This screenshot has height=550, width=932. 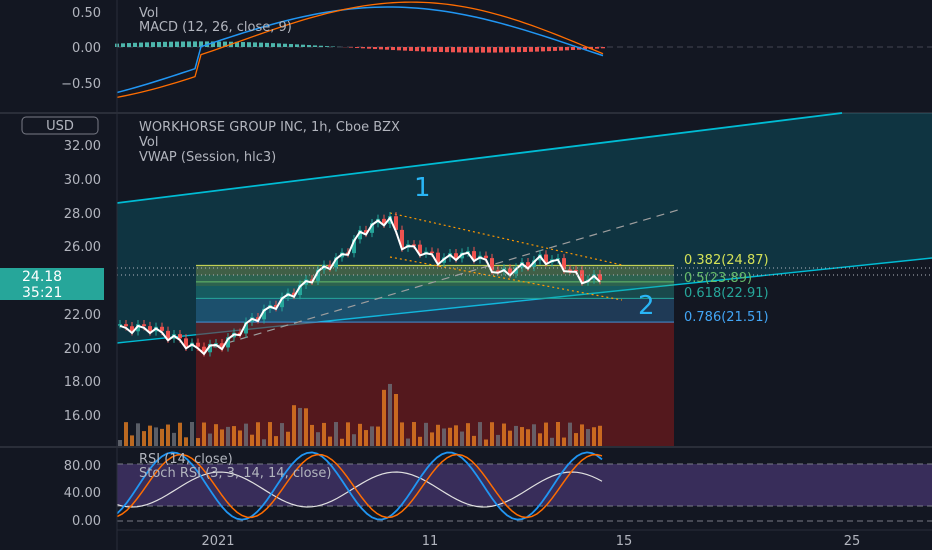 What do you see at coordinates (186, 459) in the screenshot?
I see `rsi-legend: RSI (14, close)` at bounding box center [186, 459].